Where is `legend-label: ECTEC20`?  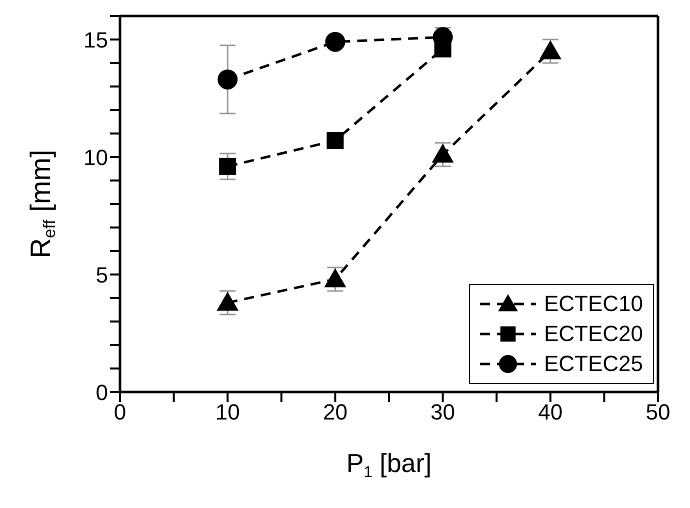
legend-label: ECTEC20 is located at coordinates (593, 334).